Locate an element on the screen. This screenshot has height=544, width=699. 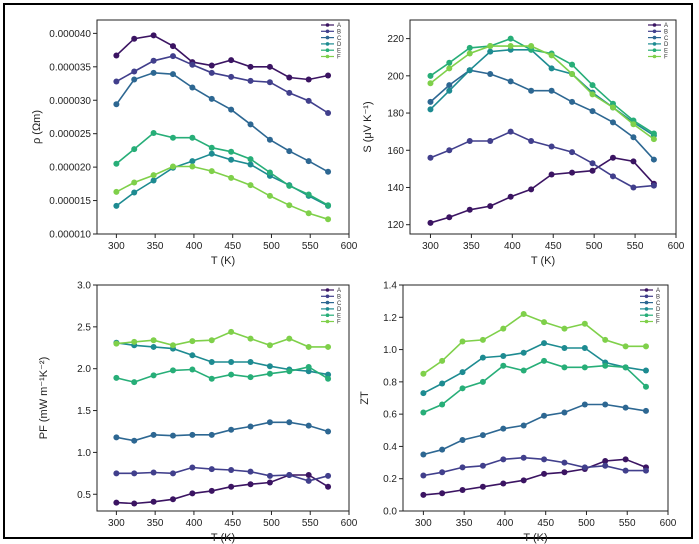
plot-area-border is located at coordinates (223, 127).